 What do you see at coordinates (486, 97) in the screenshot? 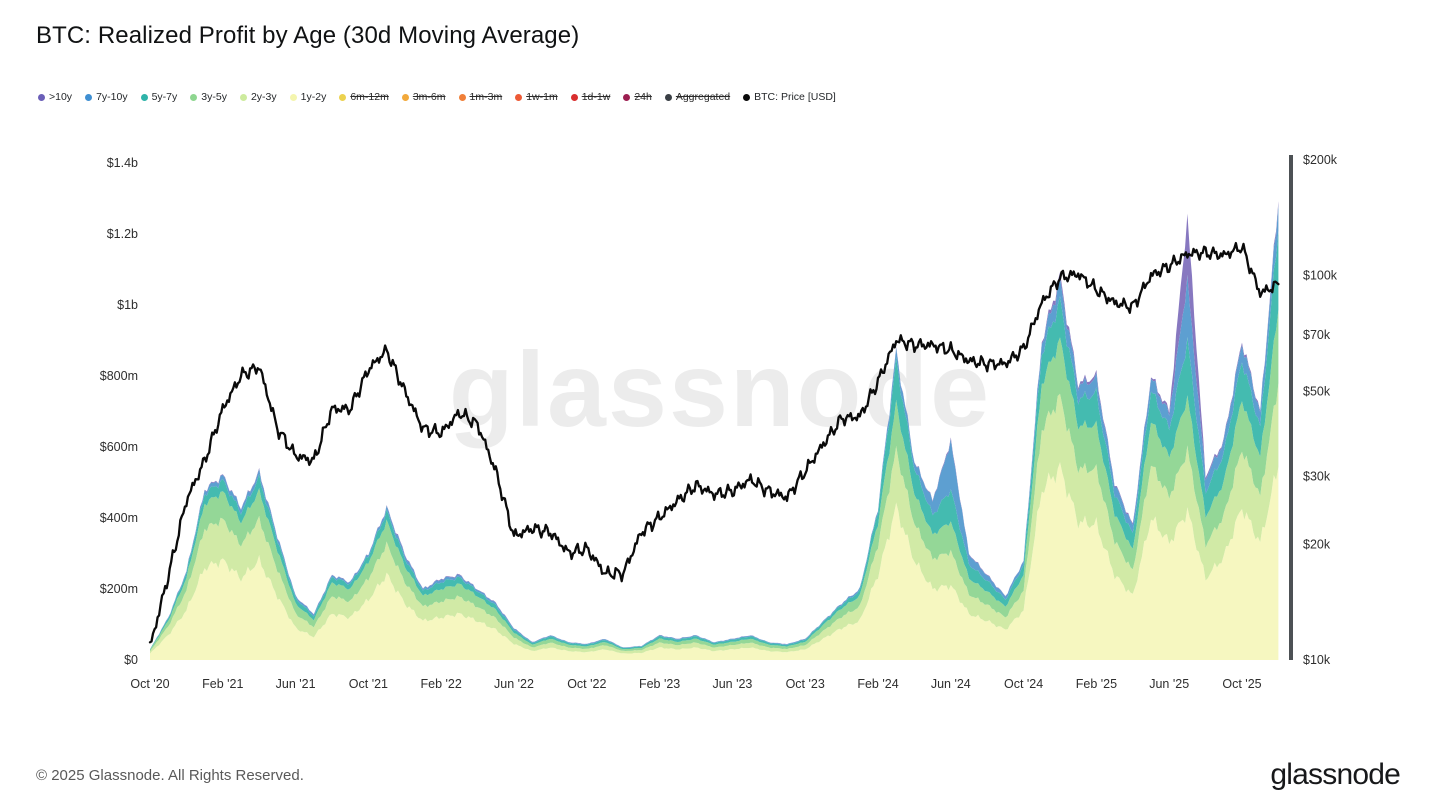
I see `legend-label: 1m-3m` at bounding box center [486, 97].